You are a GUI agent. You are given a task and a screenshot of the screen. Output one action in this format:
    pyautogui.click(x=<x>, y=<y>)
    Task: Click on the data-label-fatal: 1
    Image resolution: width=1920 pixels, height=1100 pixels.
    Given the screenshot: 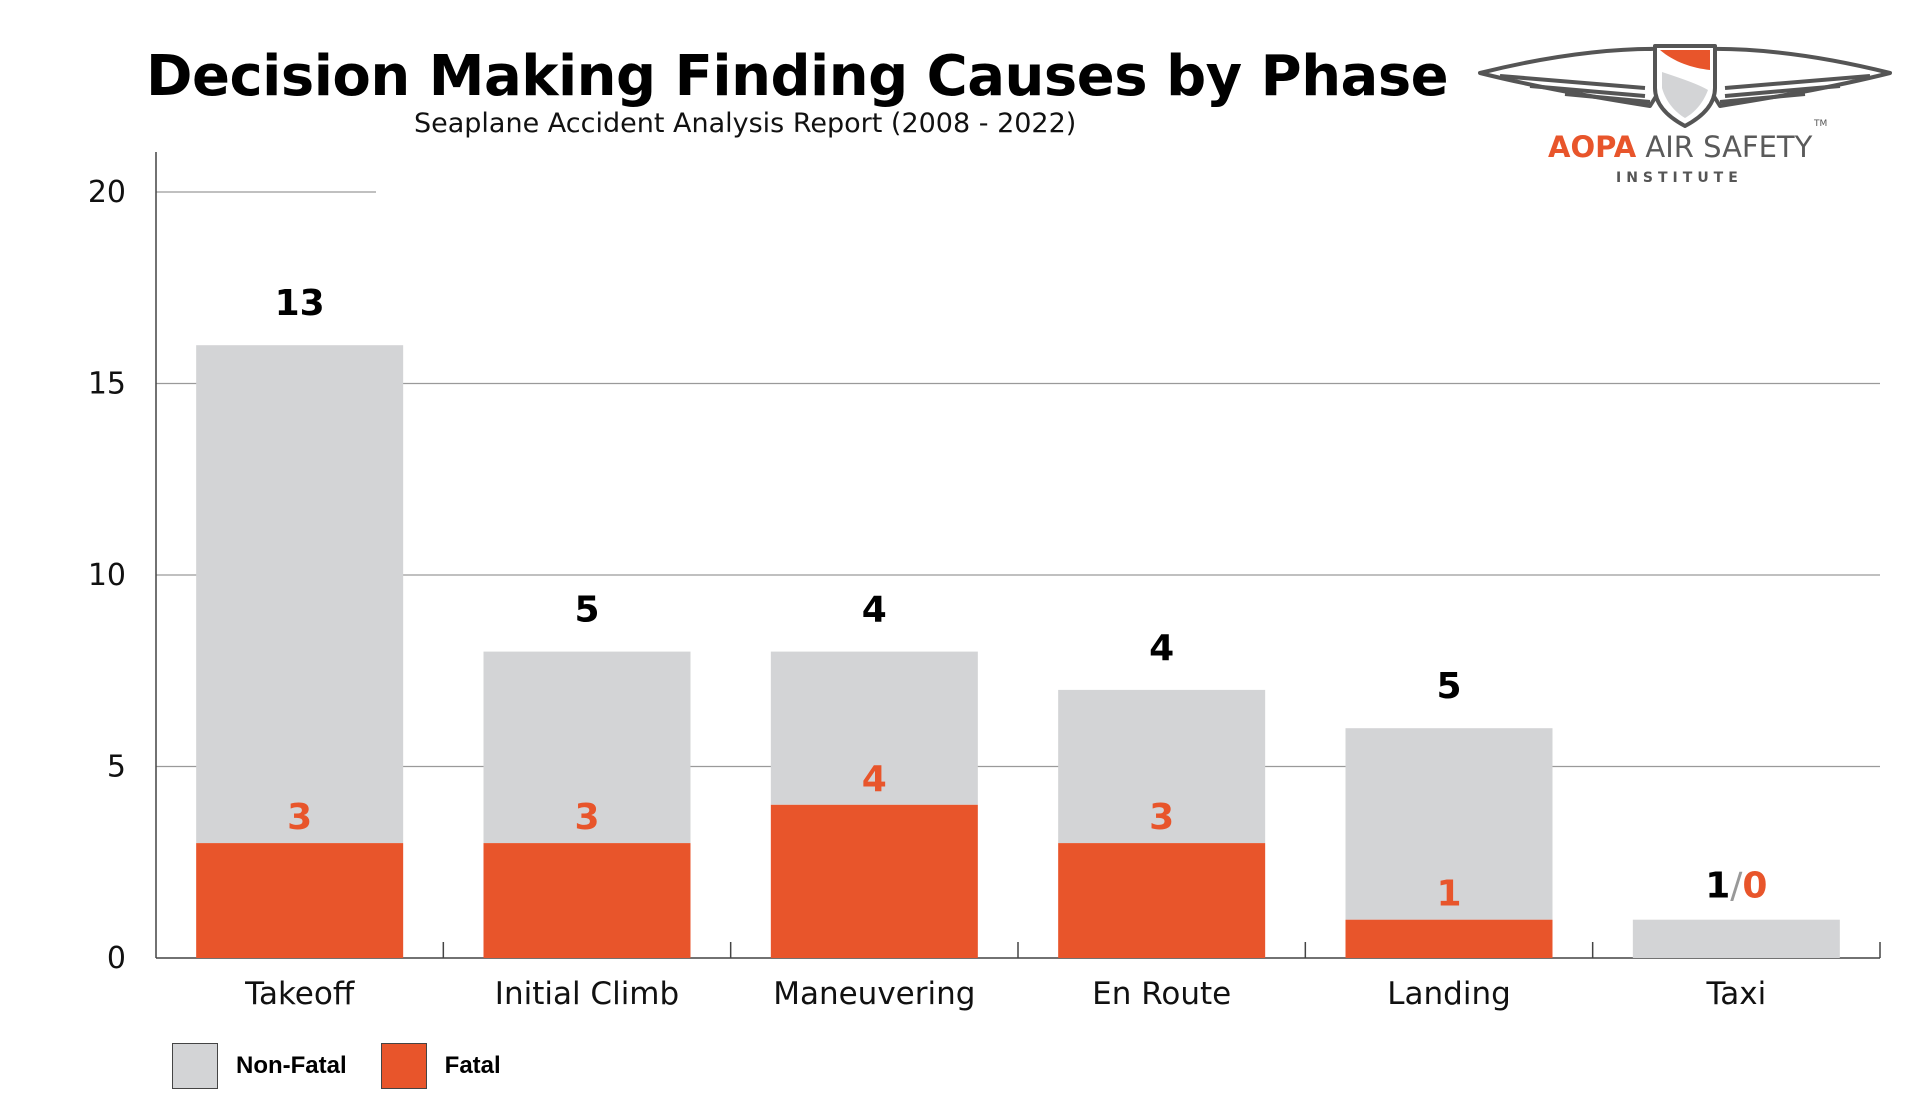 What is the action you would take?
    pyautogui.click(x=1448, y=894)
    